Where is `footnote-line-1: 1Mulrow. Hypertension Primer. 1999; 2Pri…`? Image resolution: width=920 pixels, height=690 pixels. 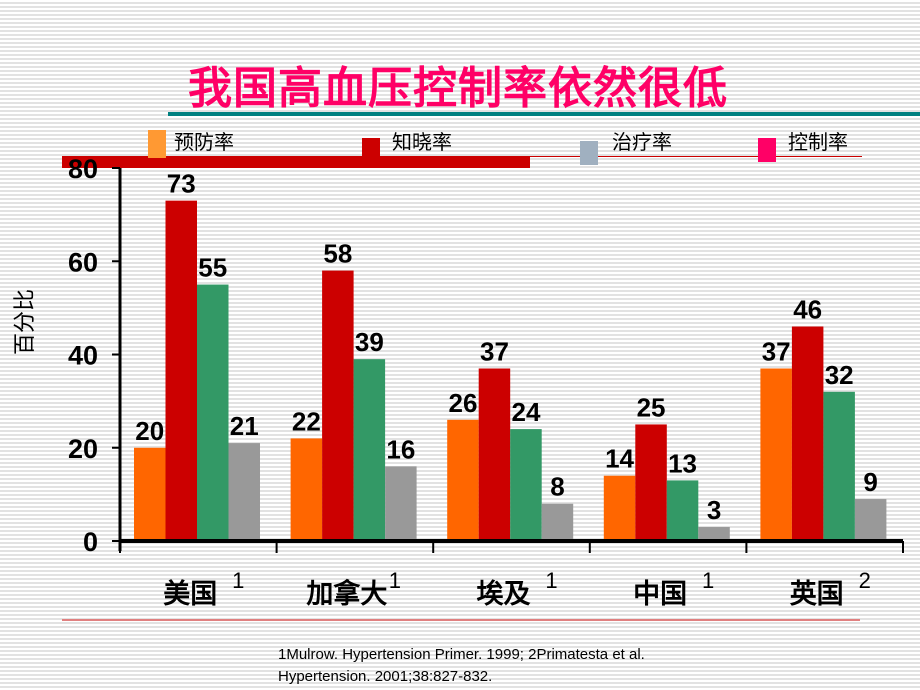
footnote-line-1: 1Mulrow. Hypertension Primer. 1999; 2Pri… is located at coordinates (461, 654).